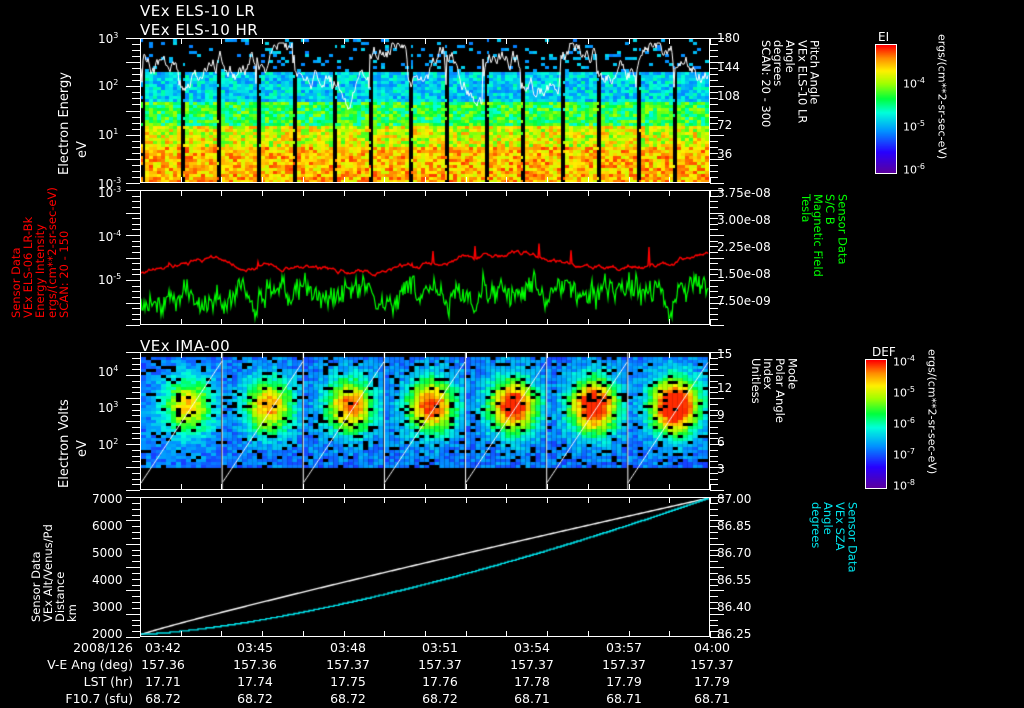 The width and height of the screenshot is (1024, 708). Describe the element at coordinates (425, 421) in the screenshot. I see `panel3-spectrogram` at that location.